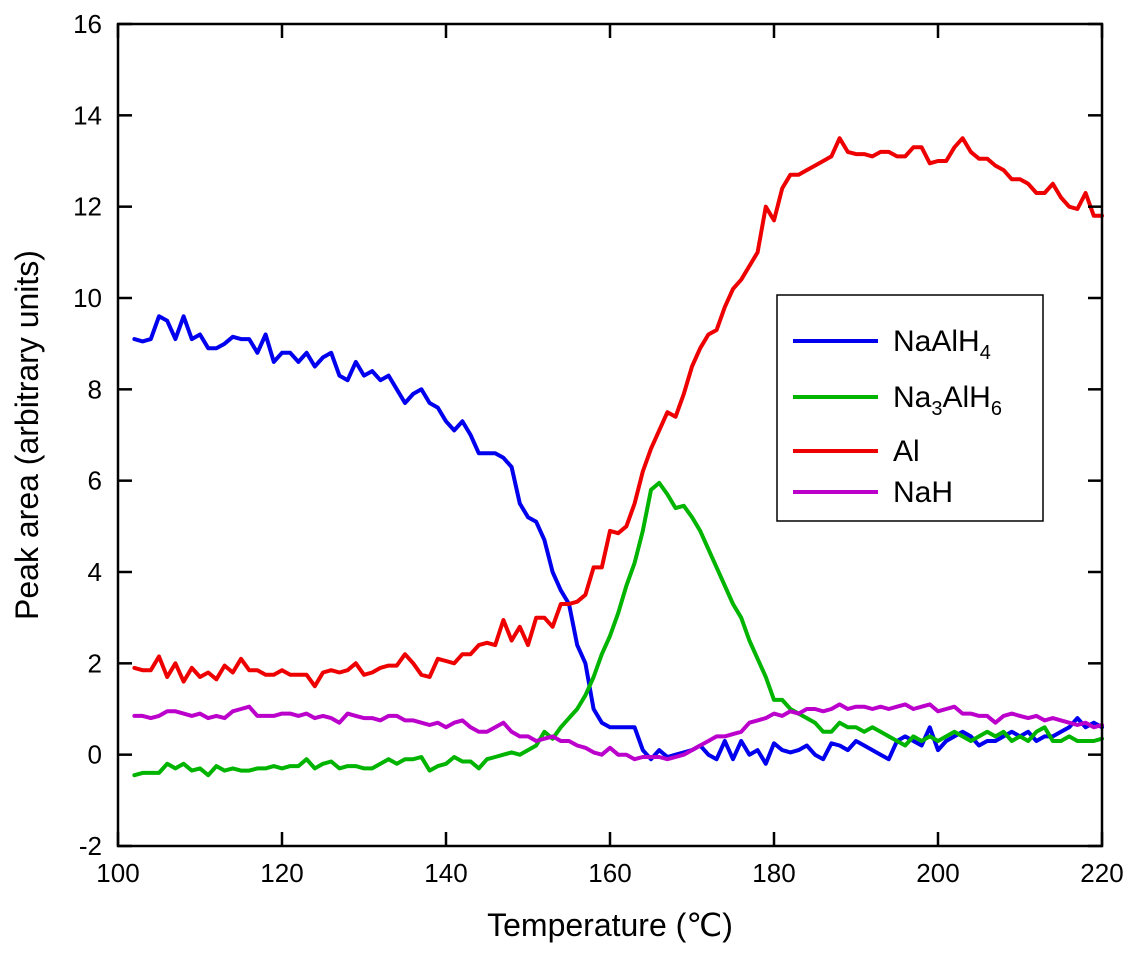 This screenshot has height=958, width=1131. I want to click on y-tick-label: 14, so click(87, 115).